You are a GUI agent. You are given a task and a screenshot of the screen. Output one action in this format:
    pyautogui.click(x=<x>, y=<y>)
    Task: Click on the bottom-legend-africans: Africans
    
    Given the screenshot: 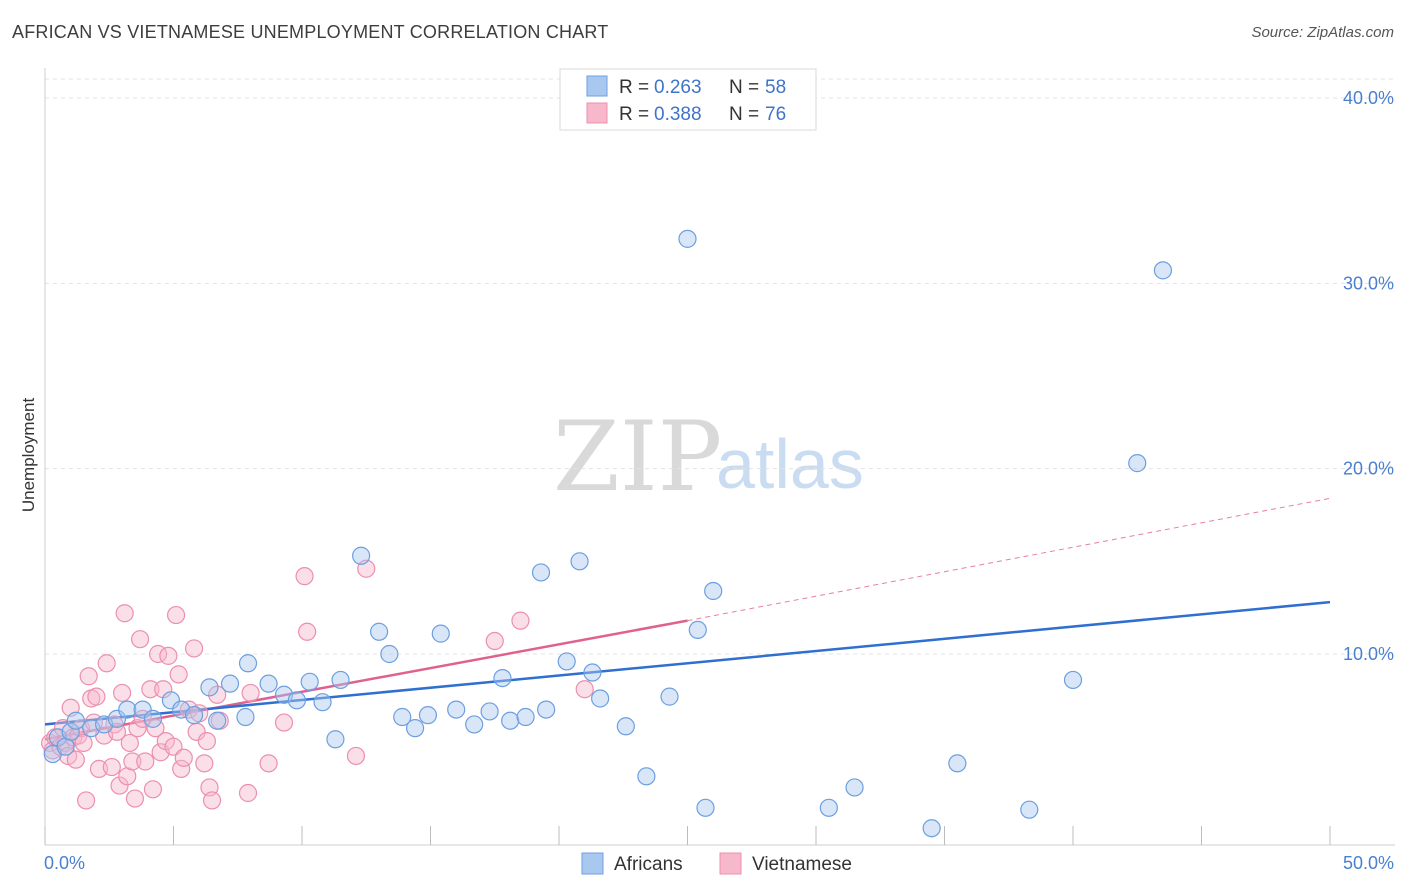 What is the action you would take?
    pyautogui.click(x=648, y=864)
    